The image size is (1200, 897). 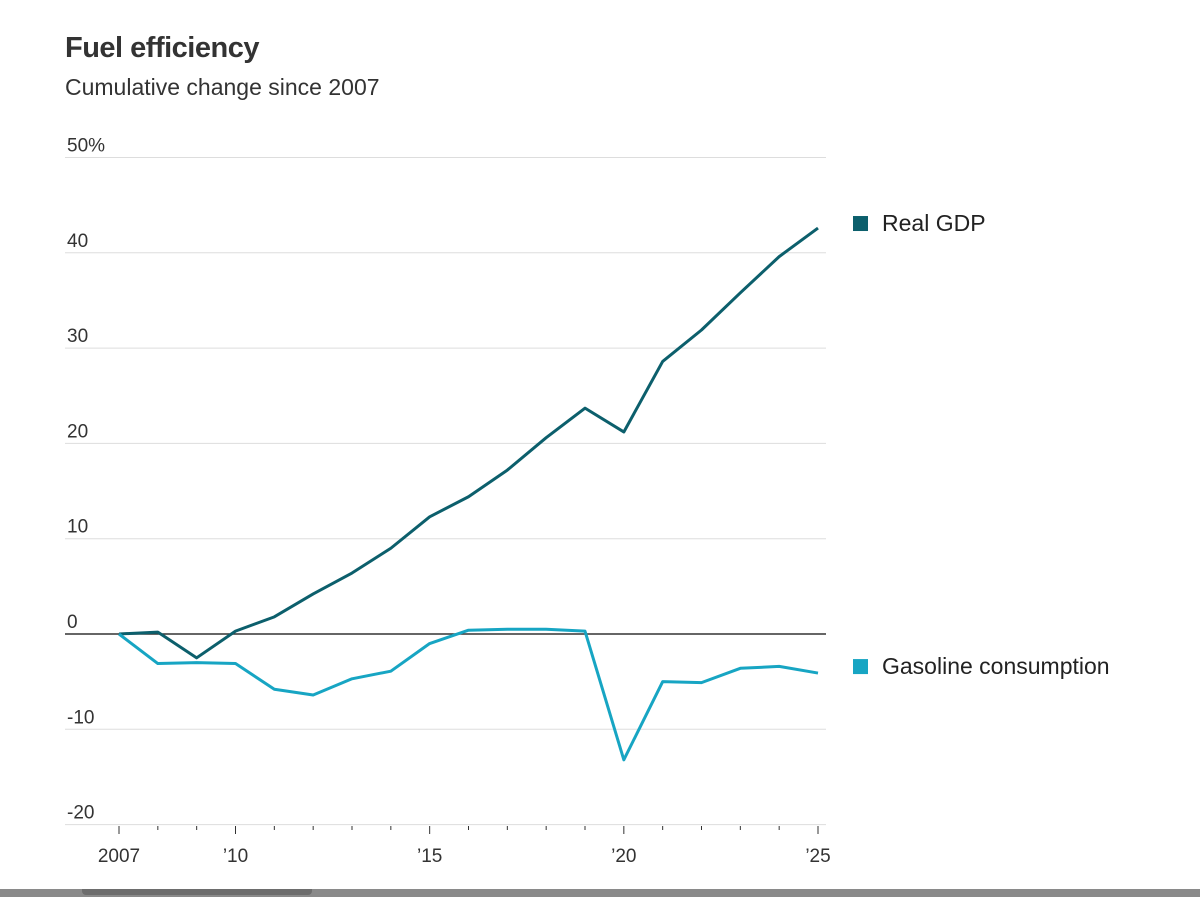 I want to click on legend-label: Real GDP, so click(x=934, y=223).